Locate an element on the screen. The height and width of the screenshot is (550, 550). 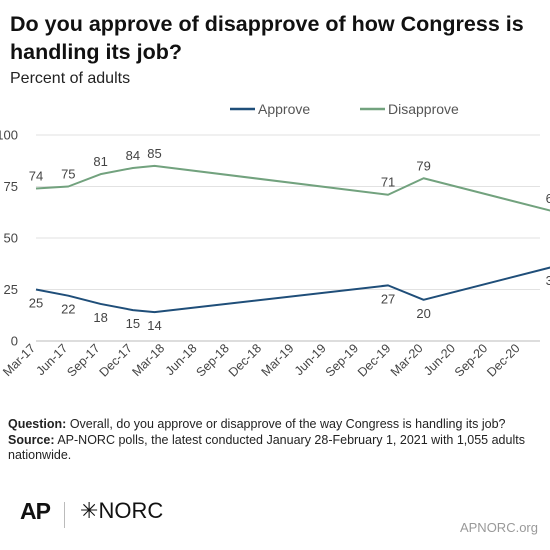
x-tick-label: Sep-17 is located at coordinates (83, 360).